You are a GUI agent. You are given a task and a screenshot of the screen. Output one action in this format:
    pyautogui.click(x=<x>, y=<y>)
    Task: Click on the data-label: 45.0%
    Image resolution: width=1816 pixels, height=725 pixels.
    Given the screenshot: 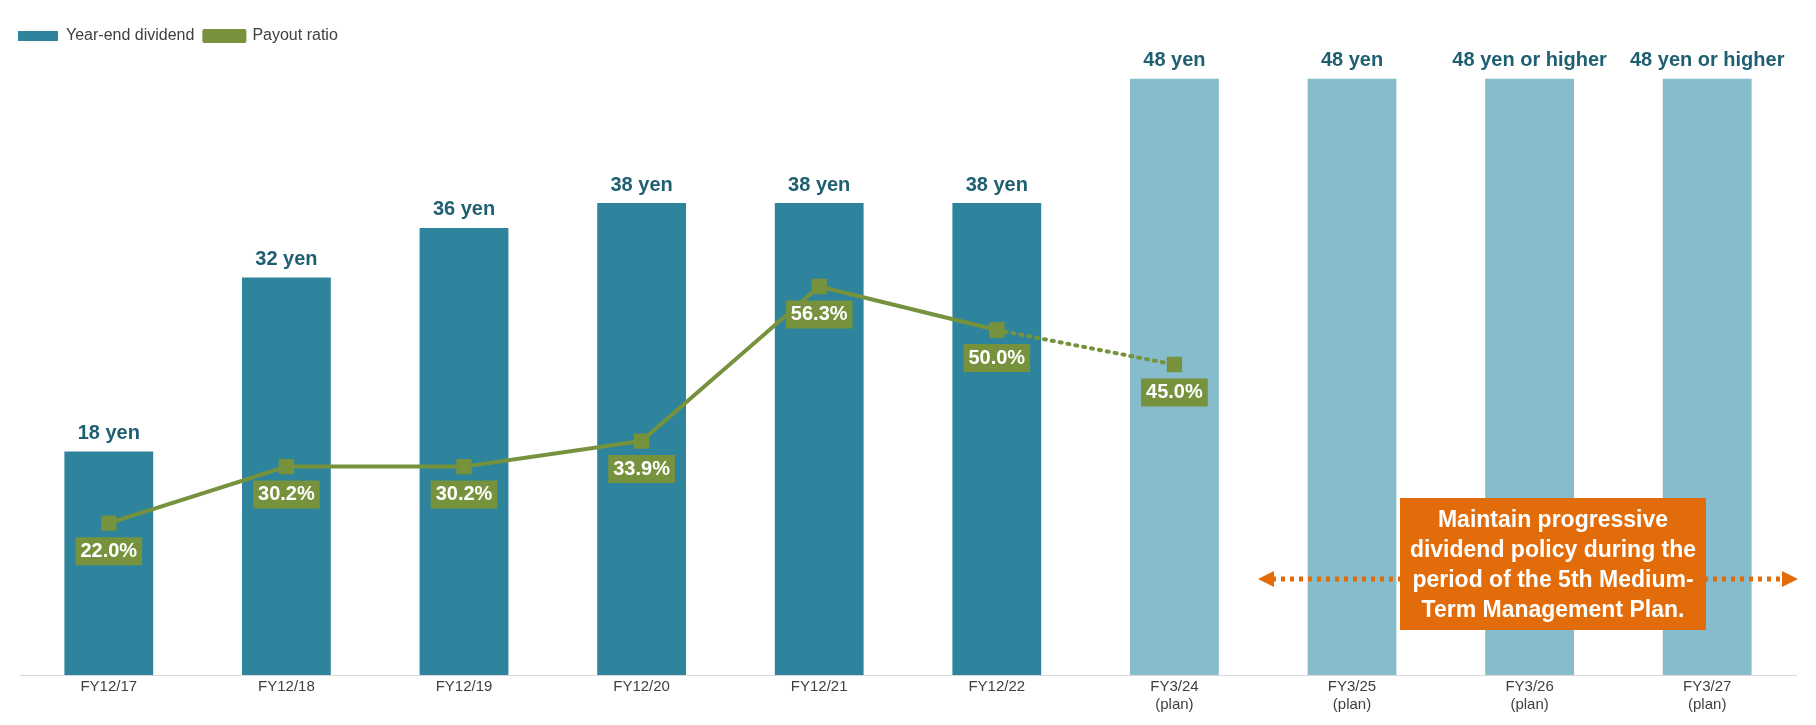 What is the action you would take?
    pyautogui.click(x=1174, y=391)
    